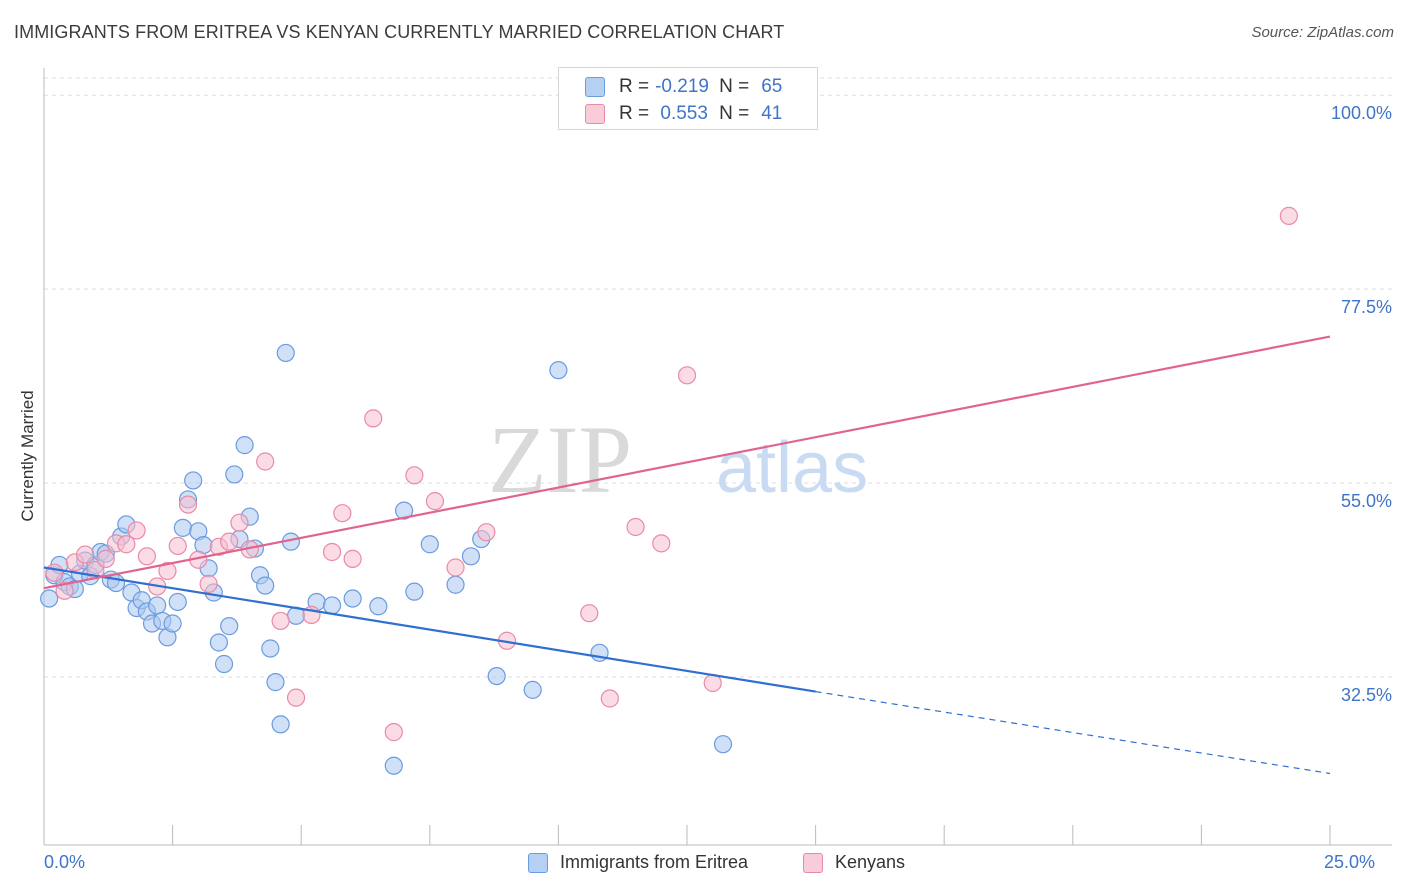  Describe the element at coordinates (772, 86) in the screenshot. I see `n-value: 65` at that location.